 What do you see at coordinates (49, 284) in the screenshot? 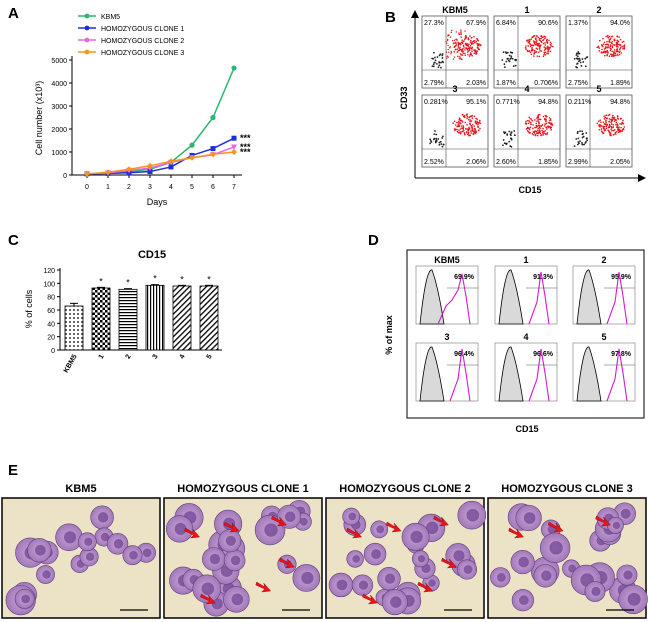
I see `bar-y-tick-label: 100` at bounding box center [49, 284].